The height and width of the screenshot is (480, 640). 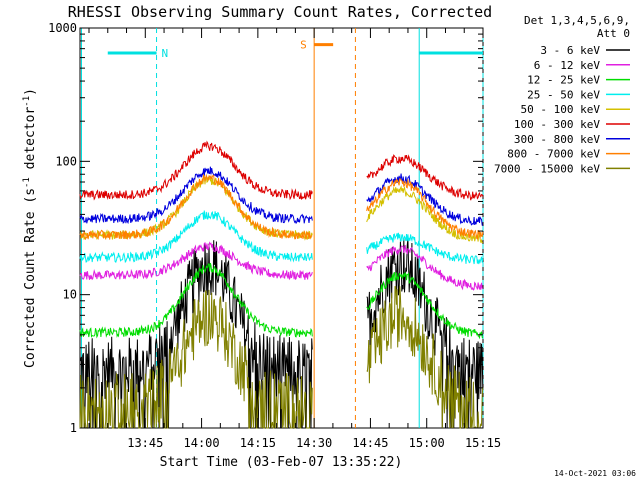 I want to click on footer-timestamp: 14-Oct-2021 03:06, so click(x=595, y=473).